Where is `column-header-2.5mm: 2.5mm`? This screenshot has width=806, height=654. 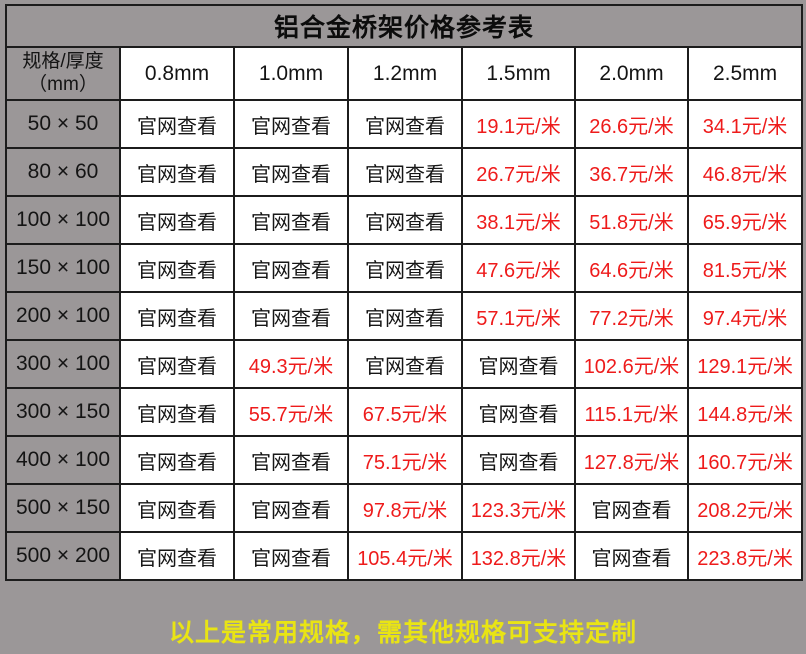
column-header-2.5mm: 2.5mm is located at coordinates (745, 73).